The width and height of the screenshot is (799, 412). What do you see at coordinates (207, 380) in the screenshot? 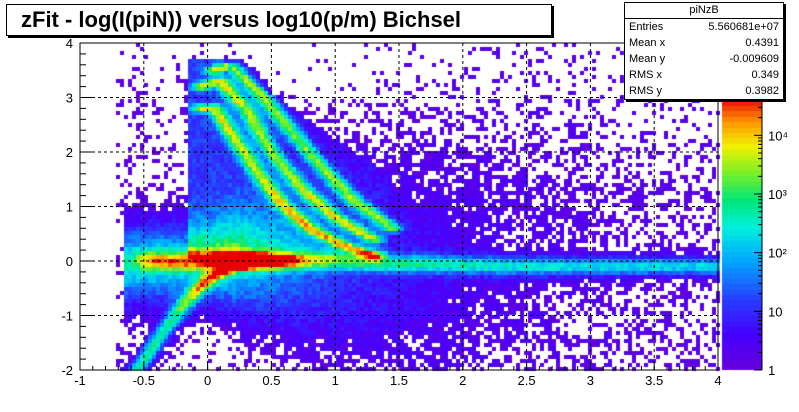
I see `x-tick-label: 0` at bounding box center [207, 380].